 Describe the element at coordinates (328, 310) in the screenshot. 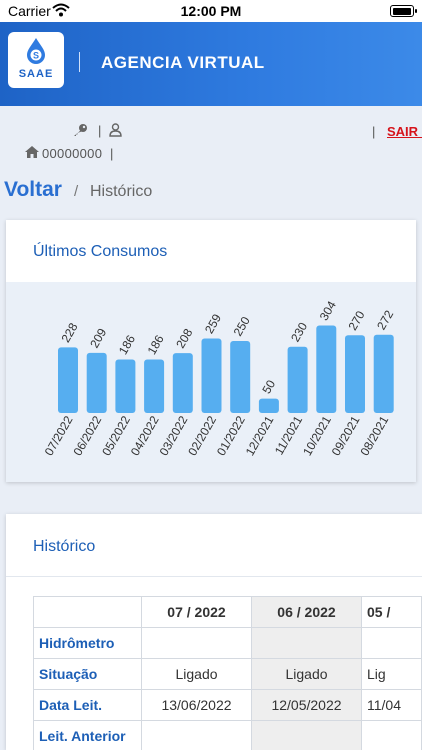

I see `data-label: 304` at that location.